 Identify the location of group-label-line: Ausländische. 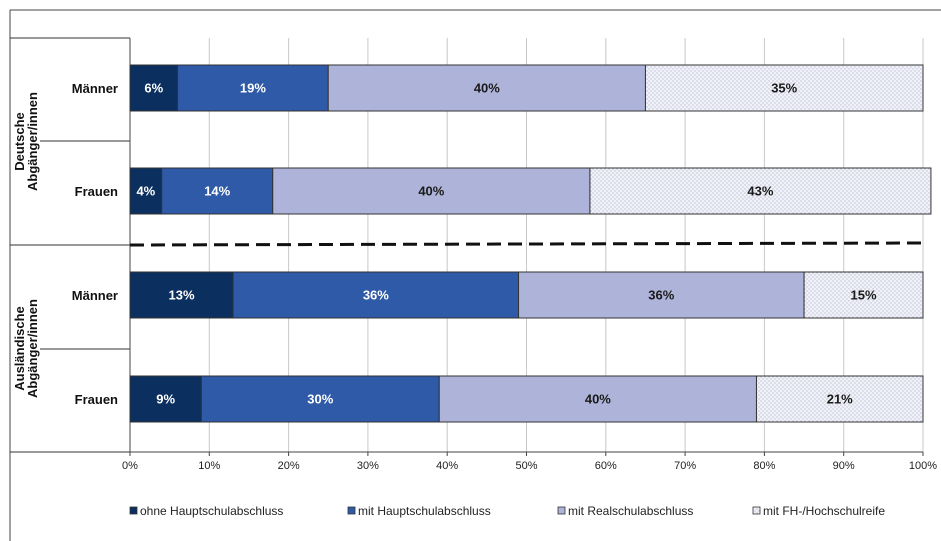
(19, 348).